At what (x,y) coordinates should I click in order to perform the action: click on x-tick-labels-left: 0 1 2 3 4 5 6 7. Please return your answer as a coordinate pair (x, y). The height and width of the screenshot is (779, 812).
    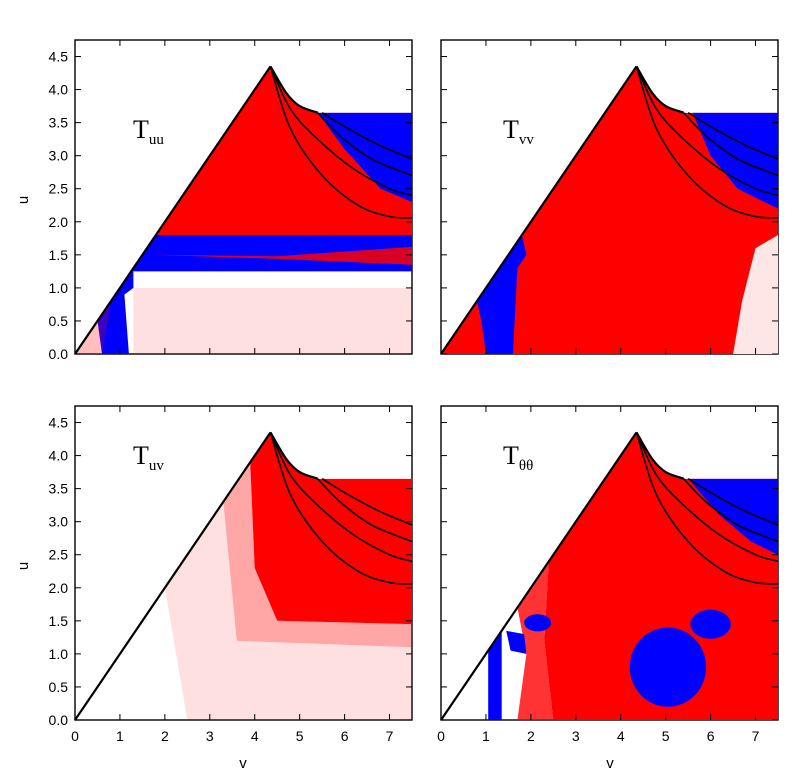
    Looking at the image, I should click on (232, 736).